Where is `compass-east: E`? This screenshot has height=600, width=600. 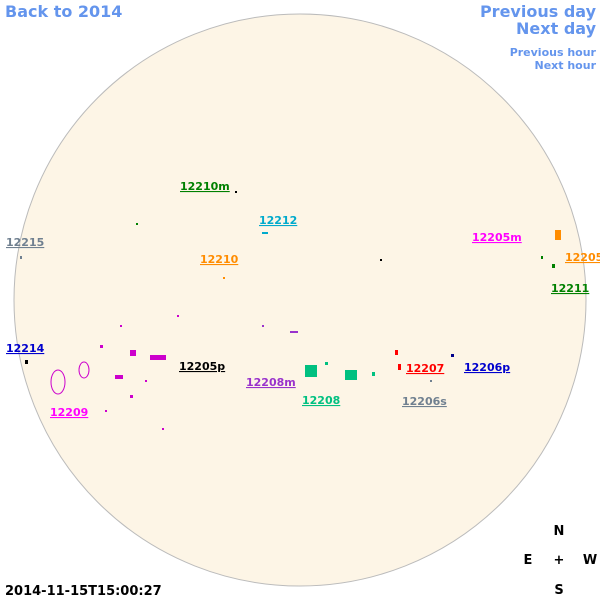
compass-east: E is located at coordinates (528, 560).